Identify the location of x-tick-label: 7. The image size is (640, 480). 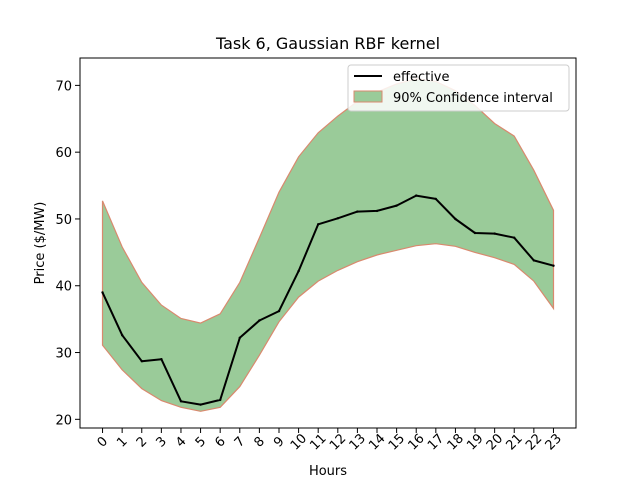
(240, 442).